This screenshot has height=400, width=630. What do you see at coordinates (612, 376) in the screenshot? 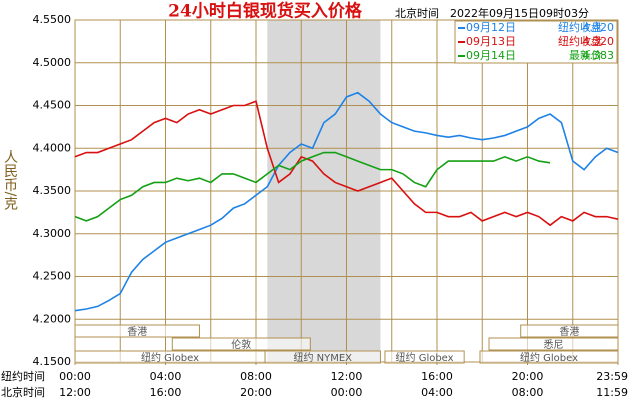
I see `x-tick-label: 23:59` at bounding box center [612, 376].